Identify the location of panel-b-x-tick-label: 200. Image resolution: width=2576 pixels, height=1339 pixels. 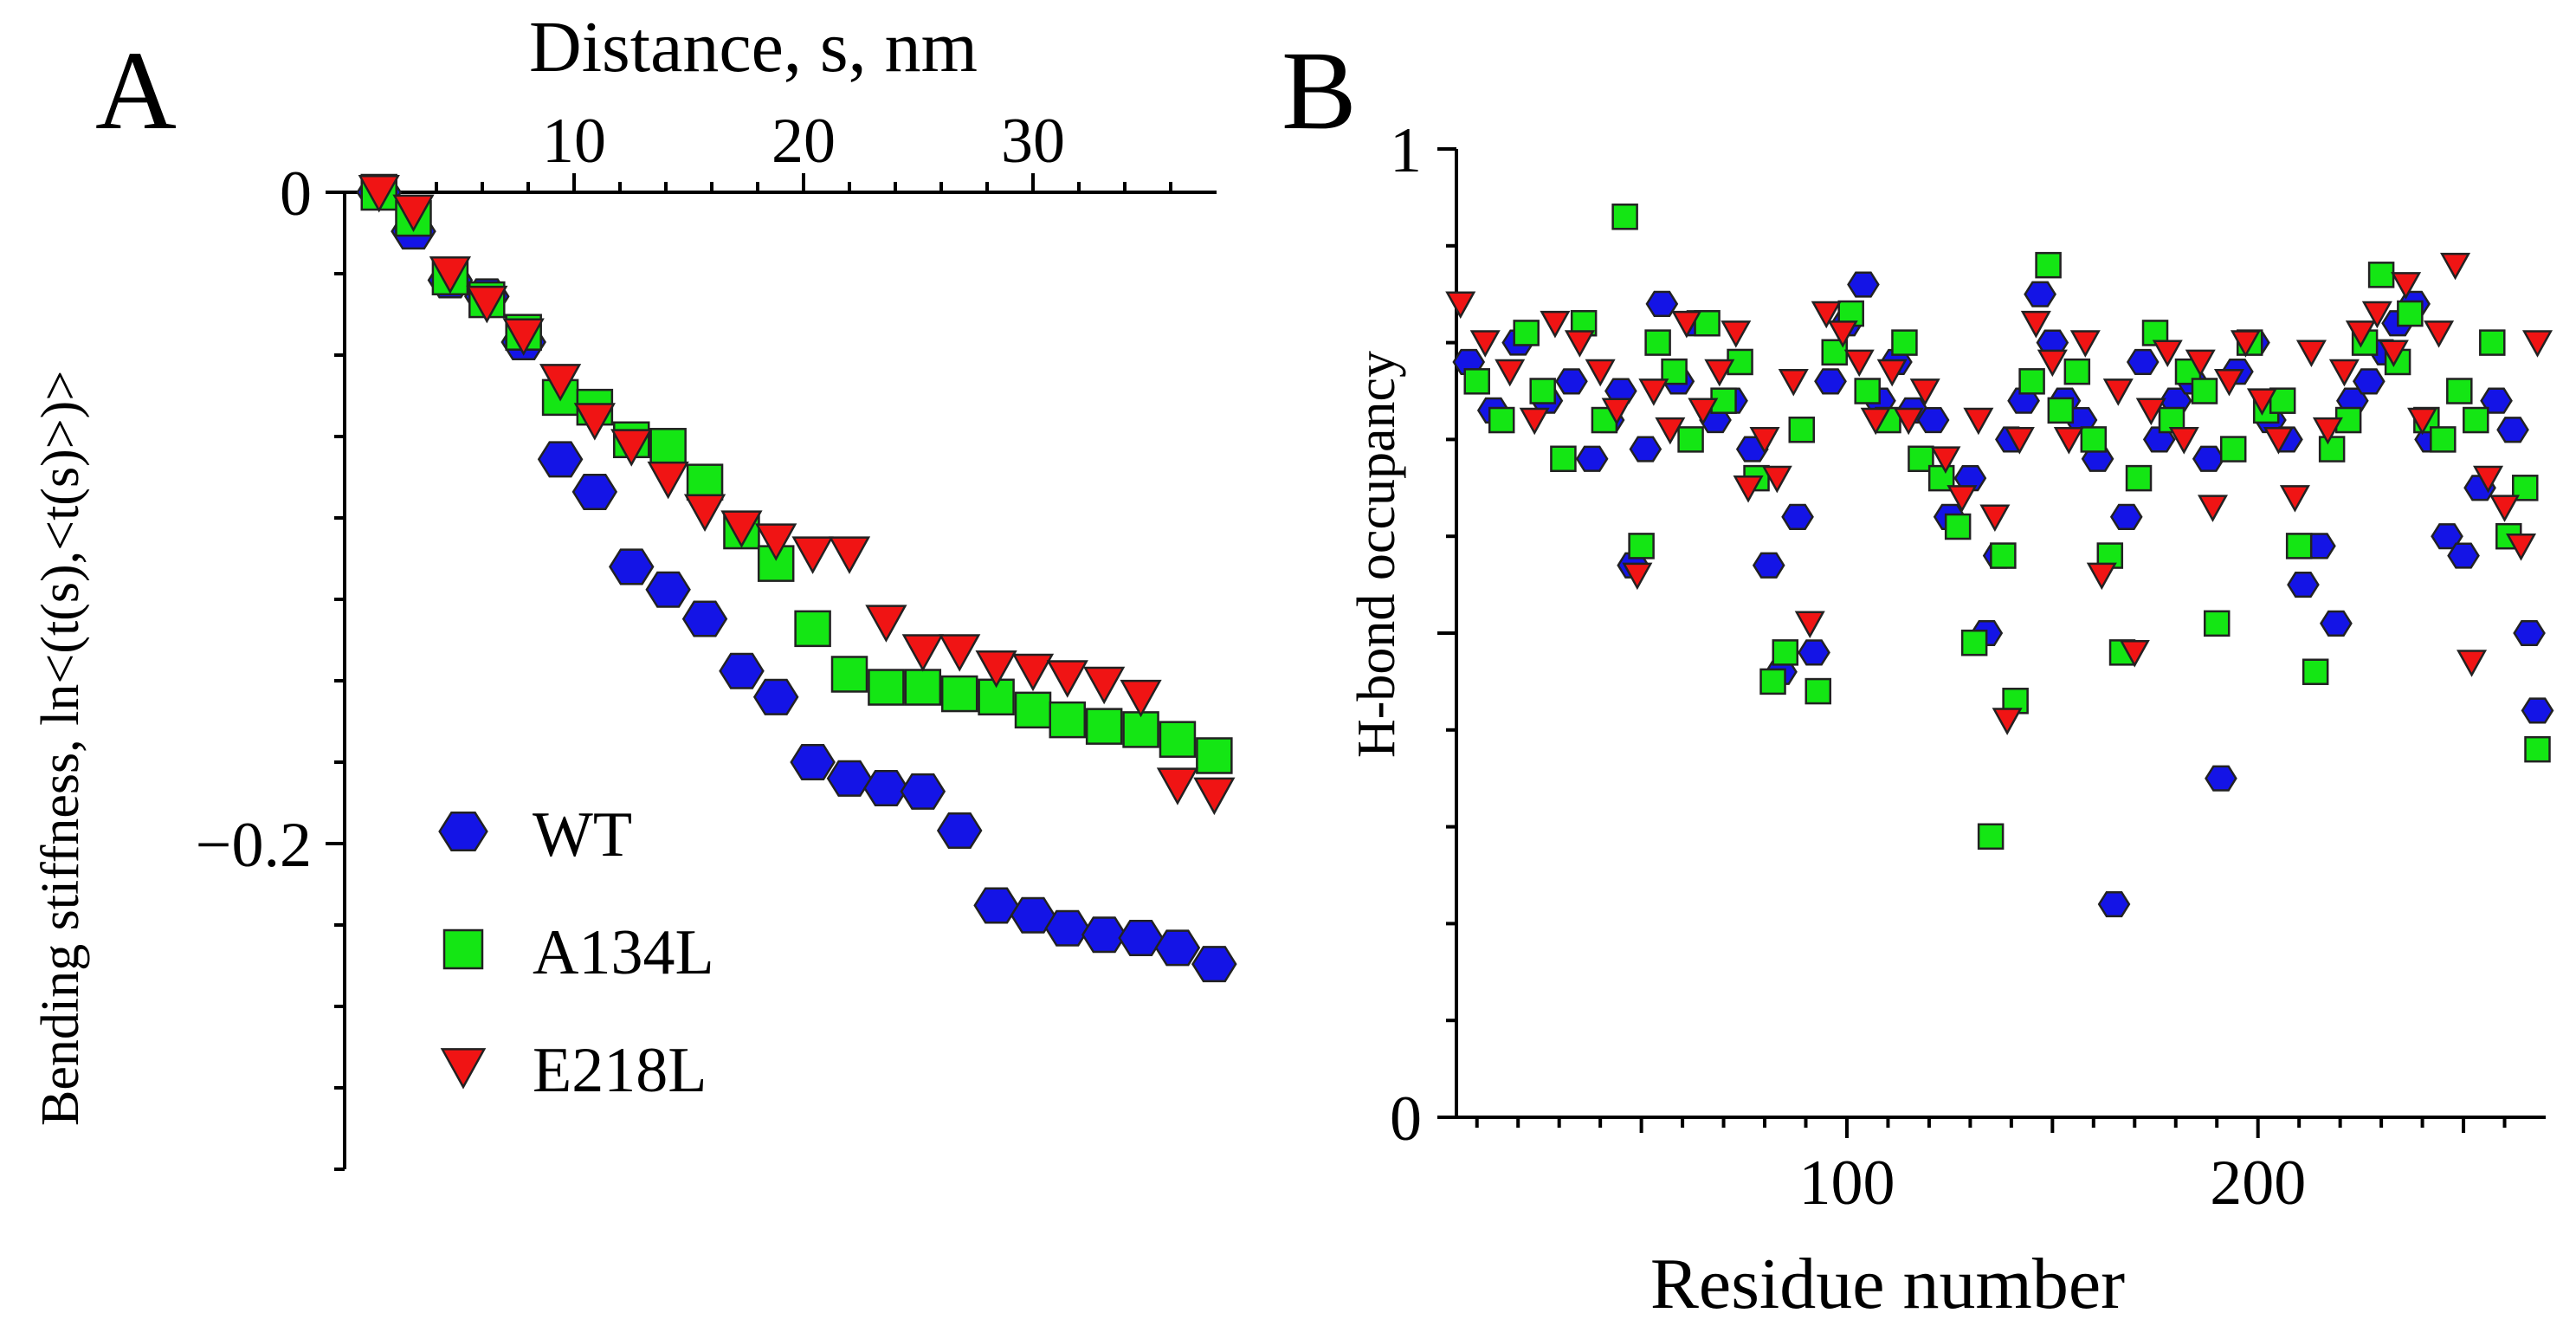
(2258, 1183).